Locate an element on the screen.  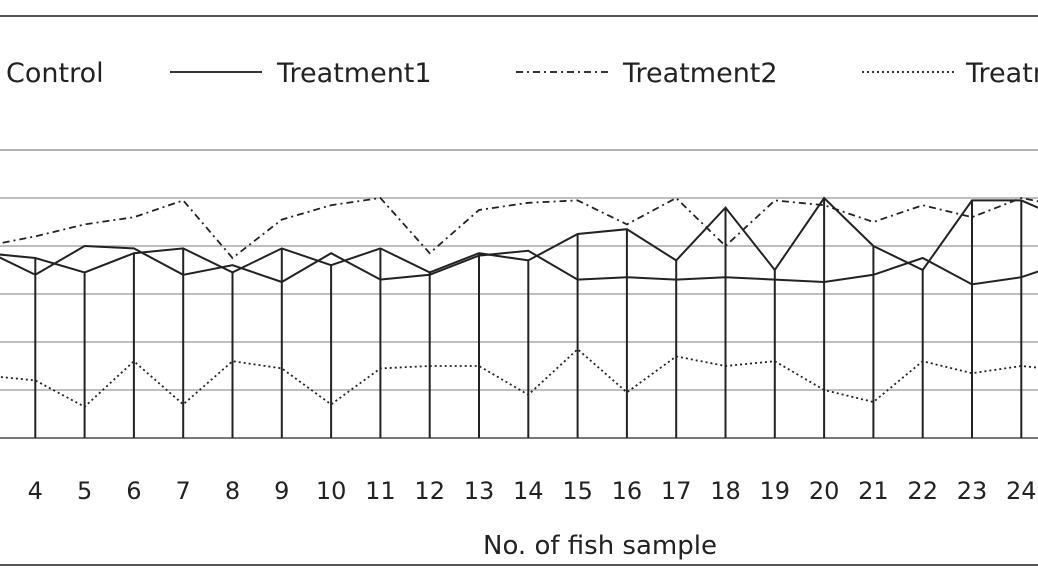
legend-item: Treatment1 is located at coordinates (301, 73).